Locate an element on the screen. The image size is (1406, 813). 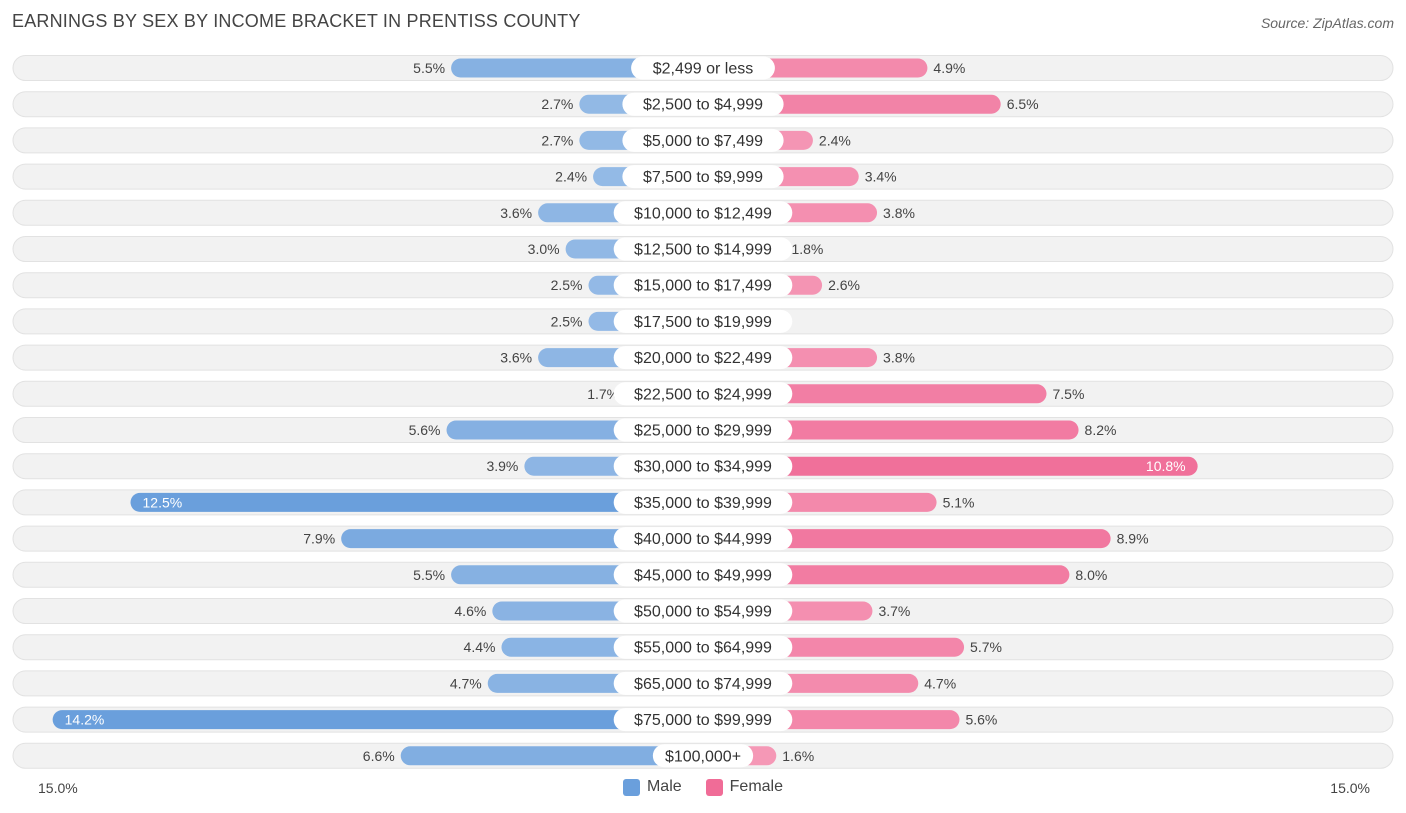
bar-row: 2.7% 2.4% $5,000 to $7,499 is located at coordinates (703, 140).